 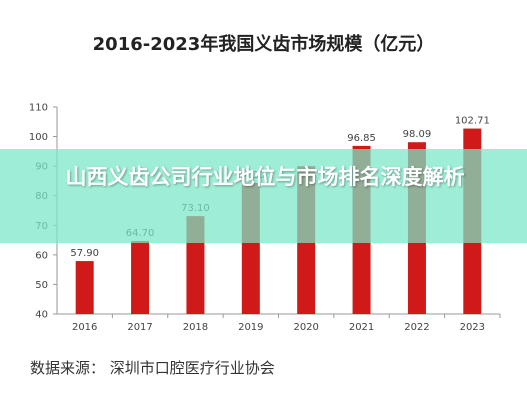 I want to click on banner-text: 山西义齿公司行业地位与市场排名深度解析, so click(x=265, y=177).